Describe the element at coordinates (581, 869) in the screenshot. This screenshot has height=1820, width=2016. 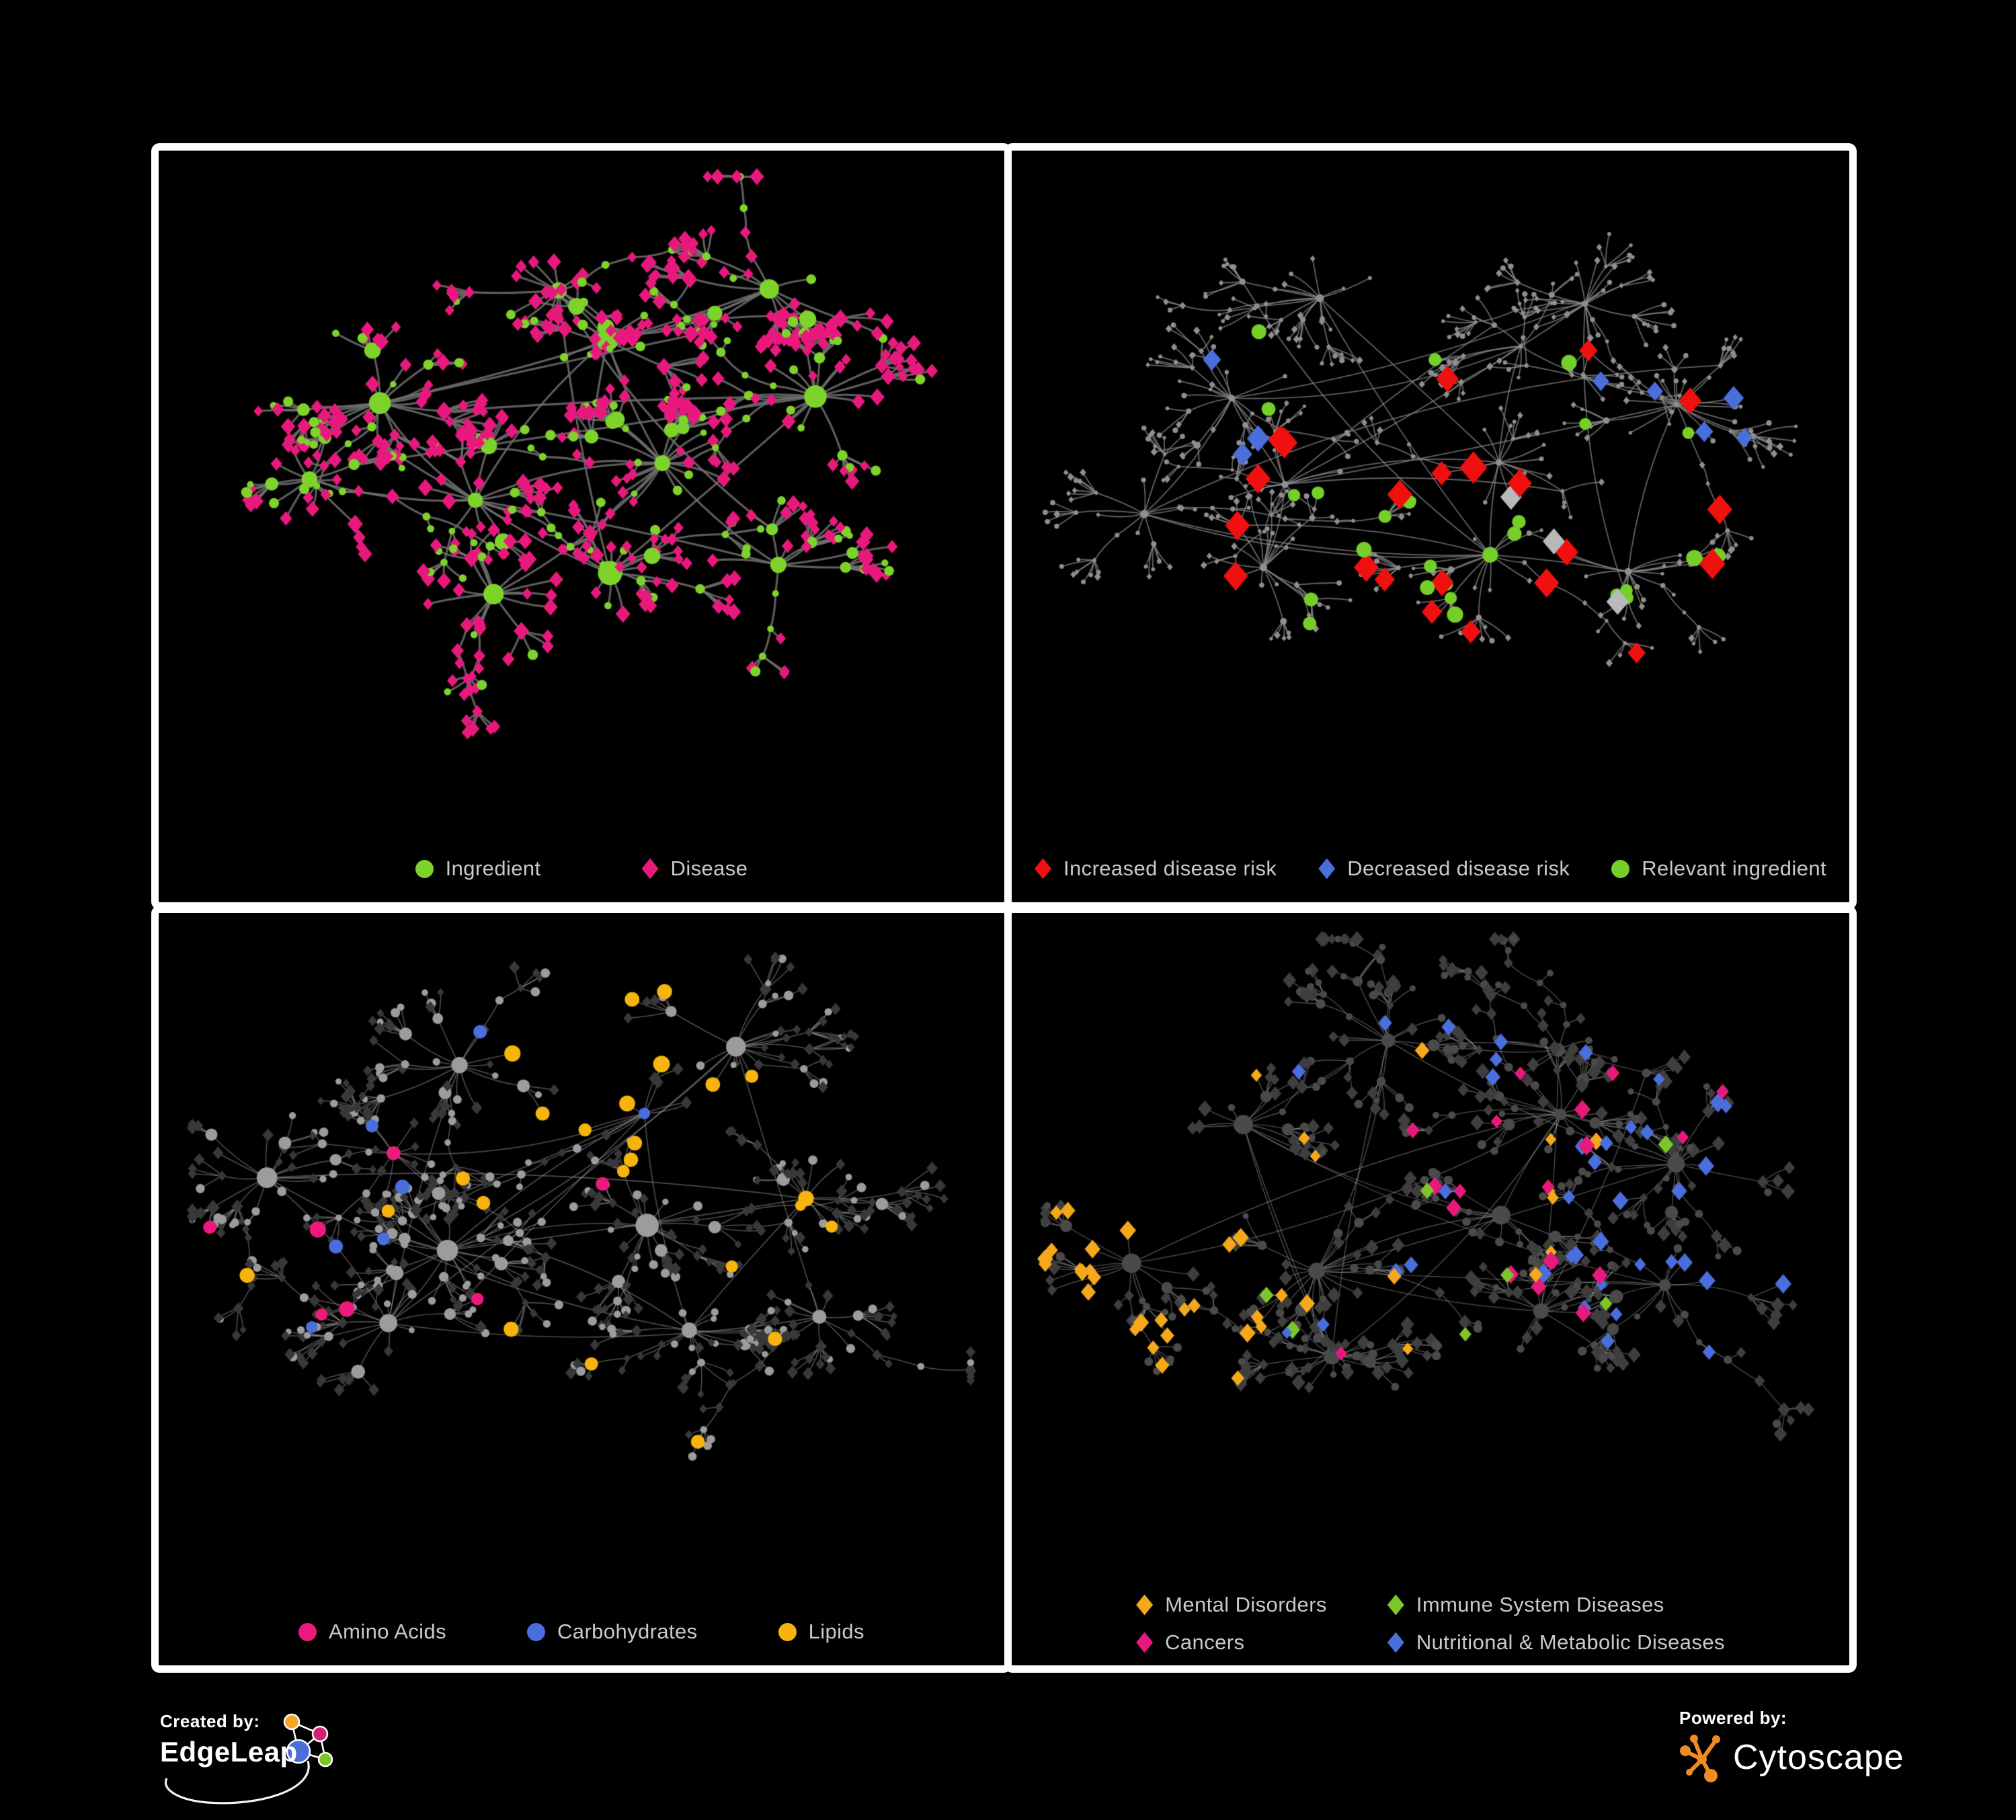
I see `legend-ingredient-disease: Ingredient Disease` at that location.